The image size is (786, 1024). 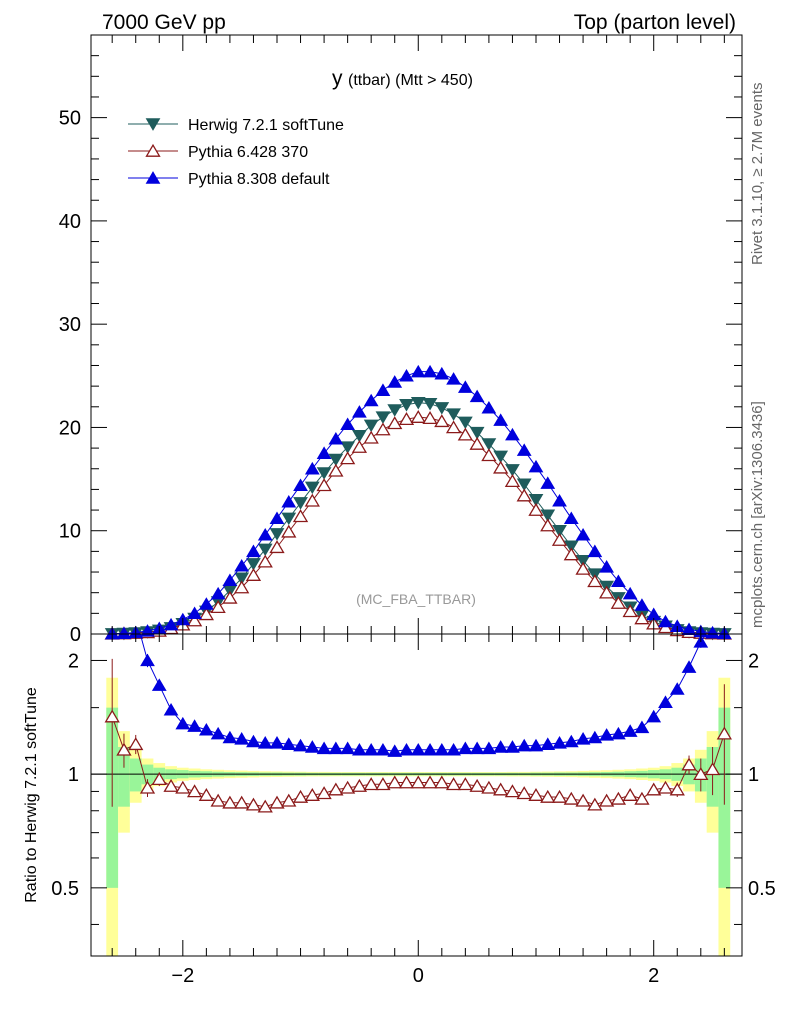 What do you see at coordinates (753, 775) in the screenshot?
I see `ratio-ytick-label-right: 1` at bounding box center [753, 775].